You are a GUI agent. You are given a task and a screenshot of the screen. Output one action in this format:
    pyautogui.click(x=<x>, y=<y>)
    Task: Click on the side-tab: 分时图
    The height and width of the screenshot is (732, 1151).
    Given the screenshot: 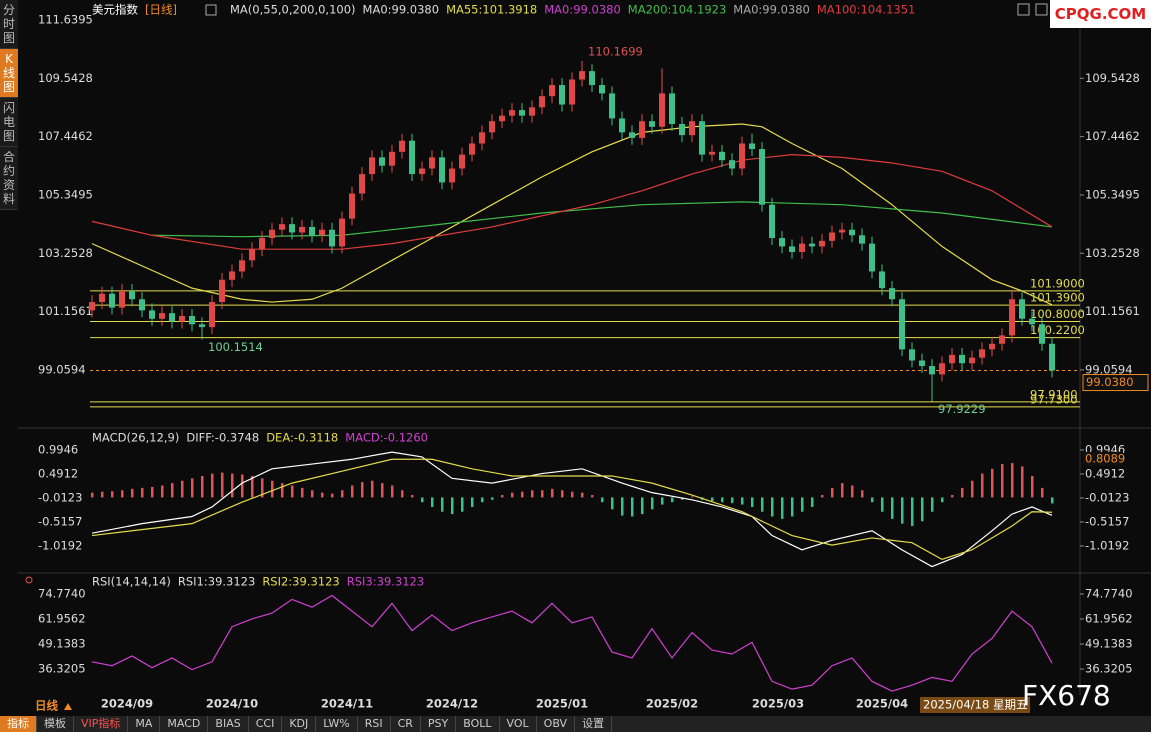 What is the action you would take?
    pyautogui.click(x=9, y=24)
    